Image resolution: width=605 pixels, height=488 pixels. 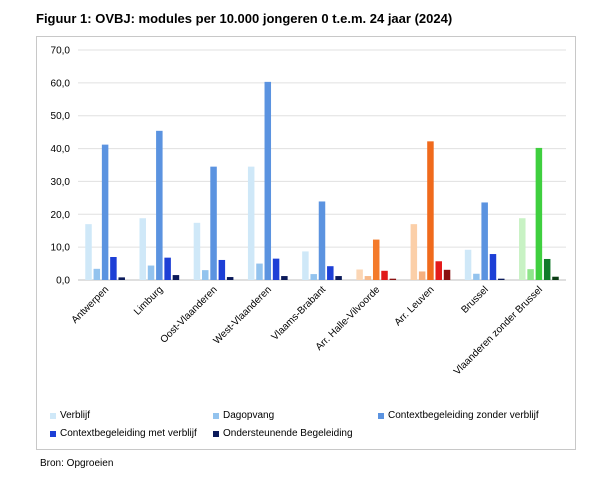 What do you see at coordinates (463, 415) in the screenshot?
I see `legend-label: Contextbegeleiding zonder verblijf` at bounding box center [463, 415].